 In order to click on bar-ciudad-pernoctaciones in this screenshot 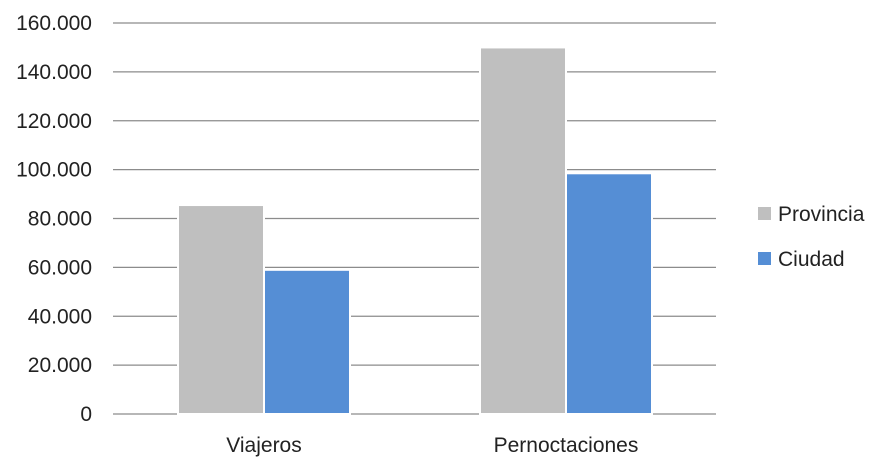, I will do `click(609, 293)`.